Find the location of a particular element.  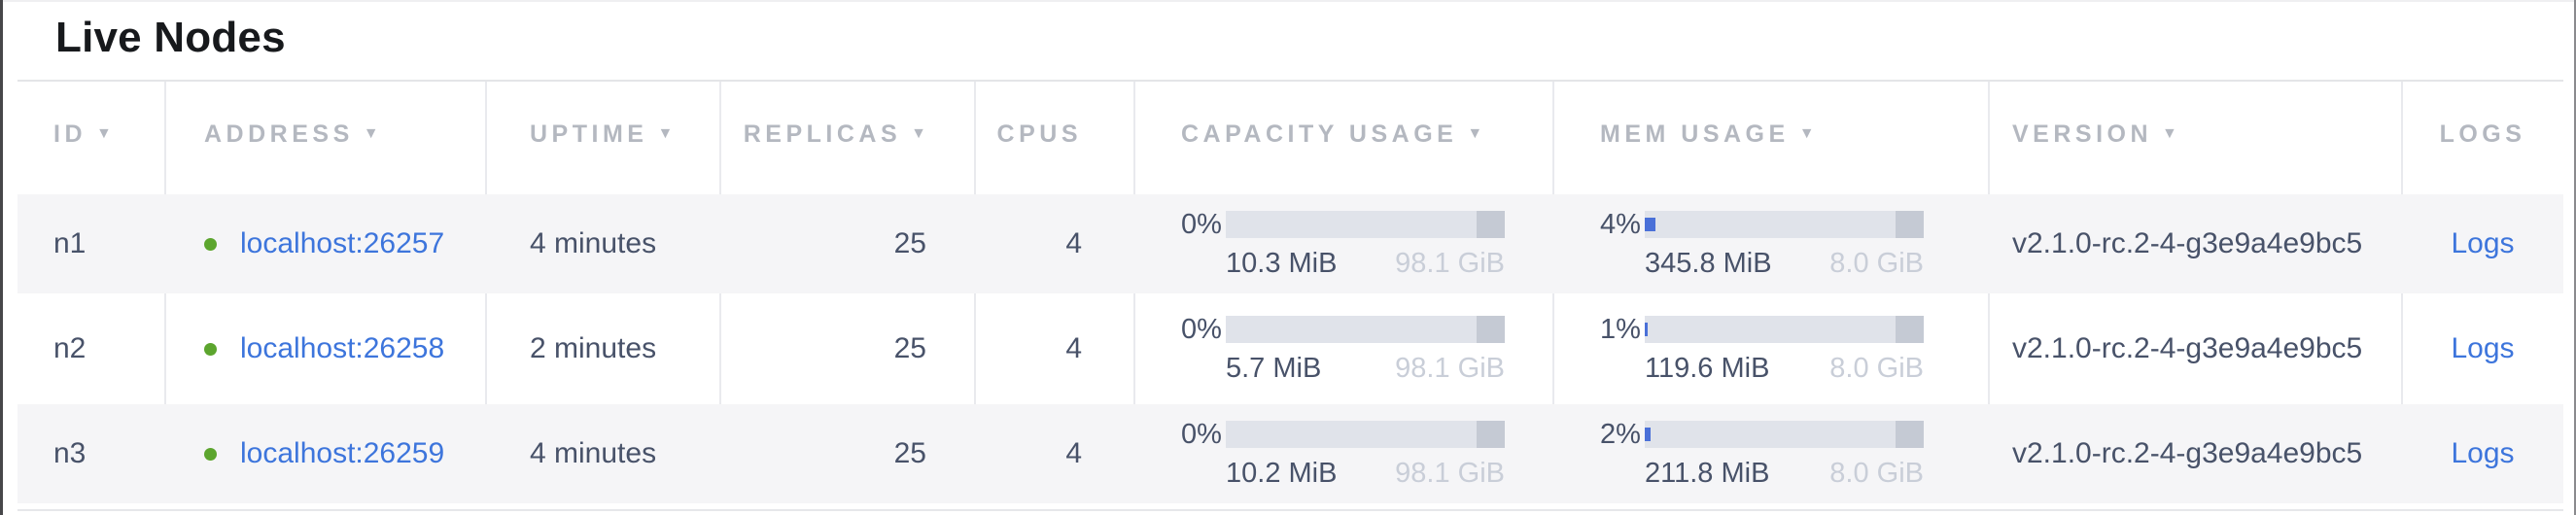

column-header-mem-usage: MEM USAGE ▼ is located at coordinates (1771, 134).